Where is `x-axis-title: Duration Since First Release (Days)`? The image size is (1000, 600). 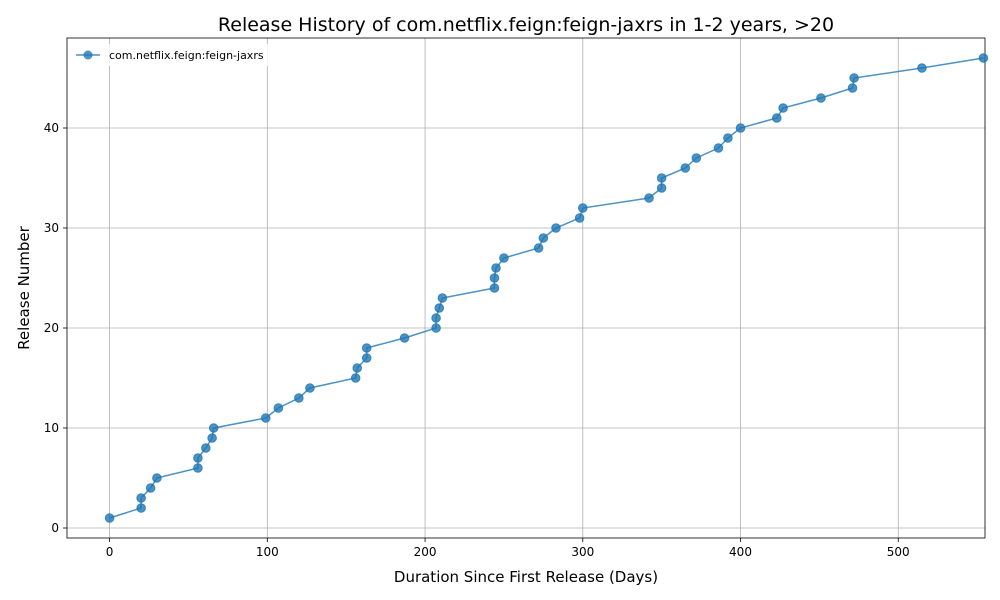
x-axis-title: Duration Since First Release (Days) is located at coordinates (526, 577).